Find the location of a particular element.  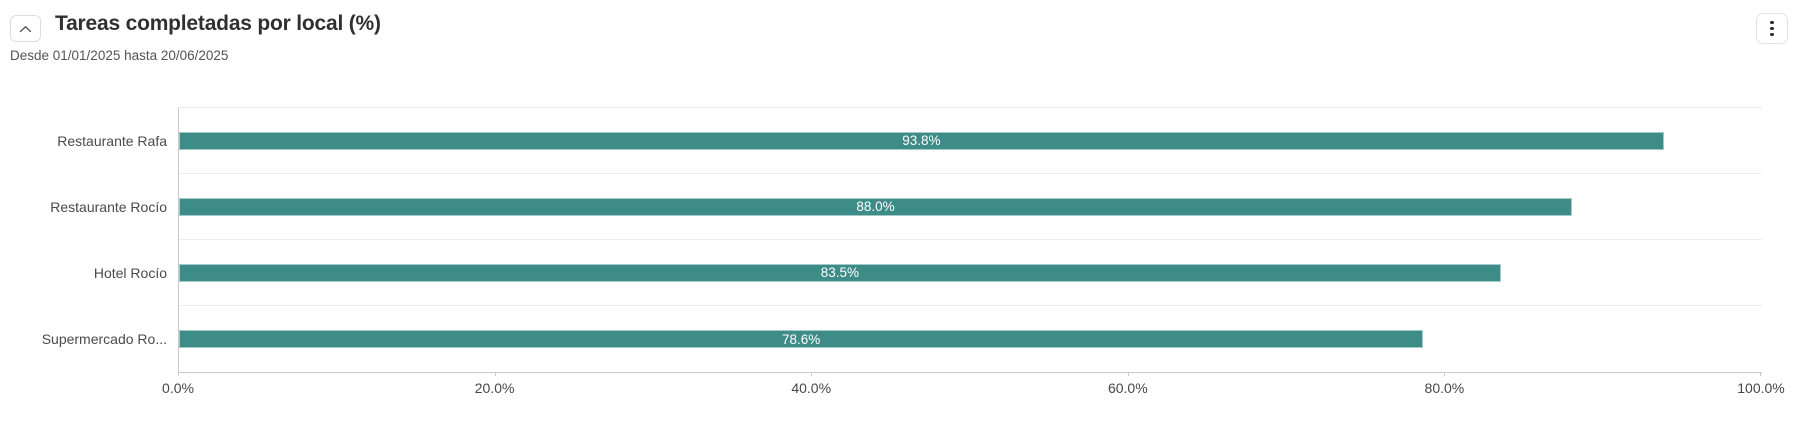

bar: 78.6% is located at coordinates (801, 339).